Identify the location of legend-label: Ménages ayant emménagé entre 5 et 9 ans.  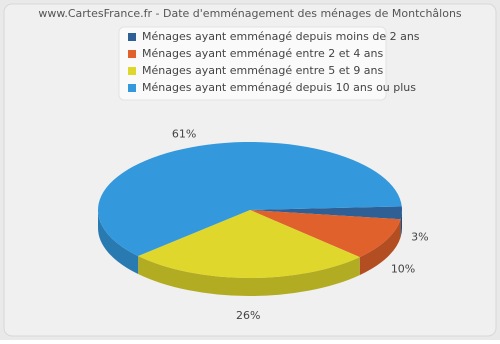
(263, 70).